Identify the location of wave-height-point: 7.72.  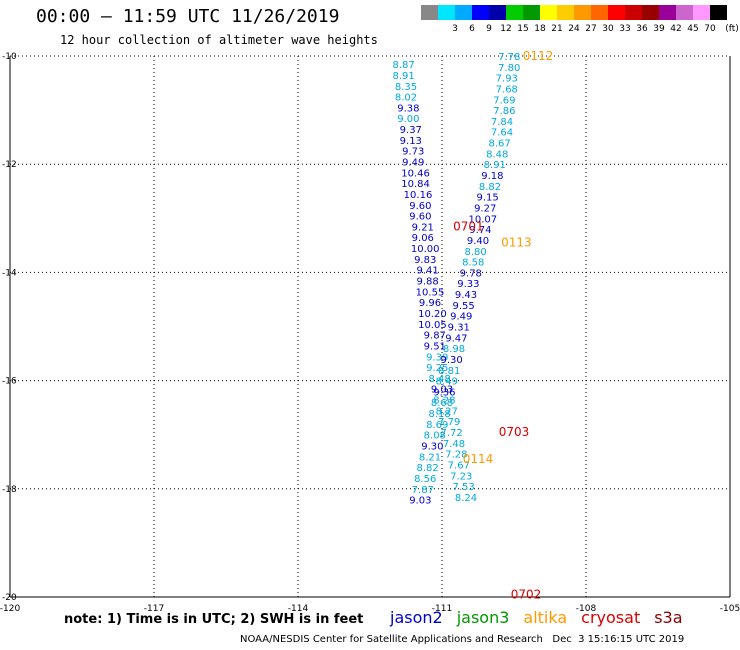
(451, 433).